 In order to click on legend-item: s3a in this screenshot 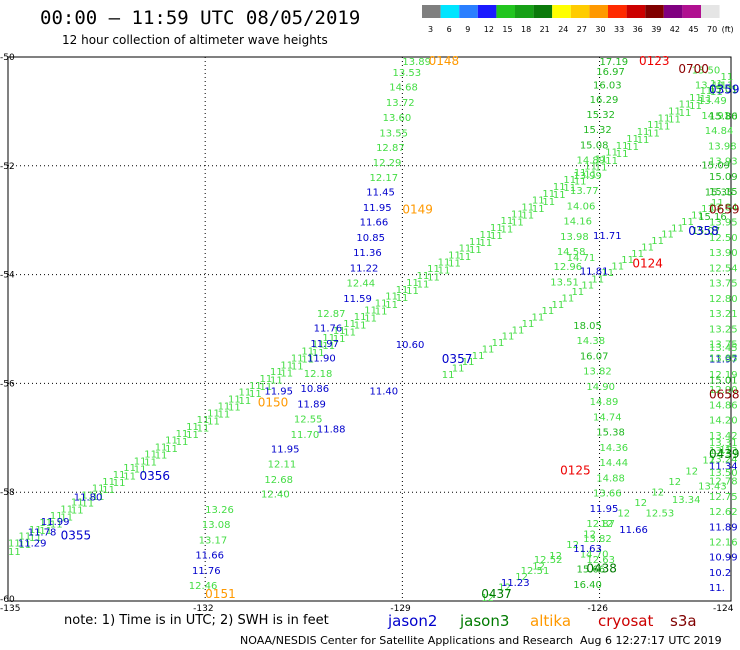, I will do `click(683, 621)`.